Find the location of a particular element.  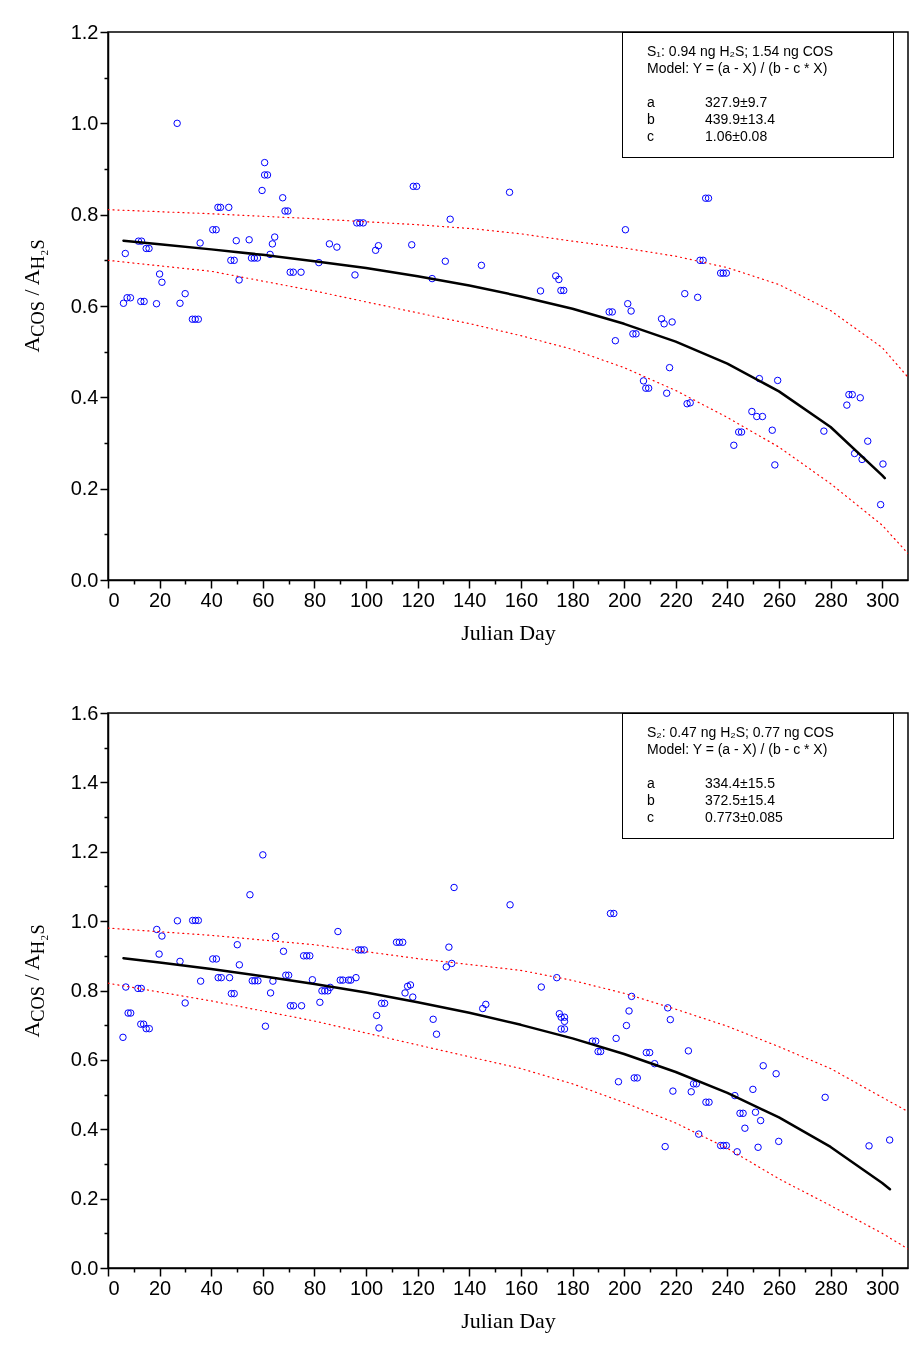

annotation: 334.4±15.5 is located at coordinates (740, 783).